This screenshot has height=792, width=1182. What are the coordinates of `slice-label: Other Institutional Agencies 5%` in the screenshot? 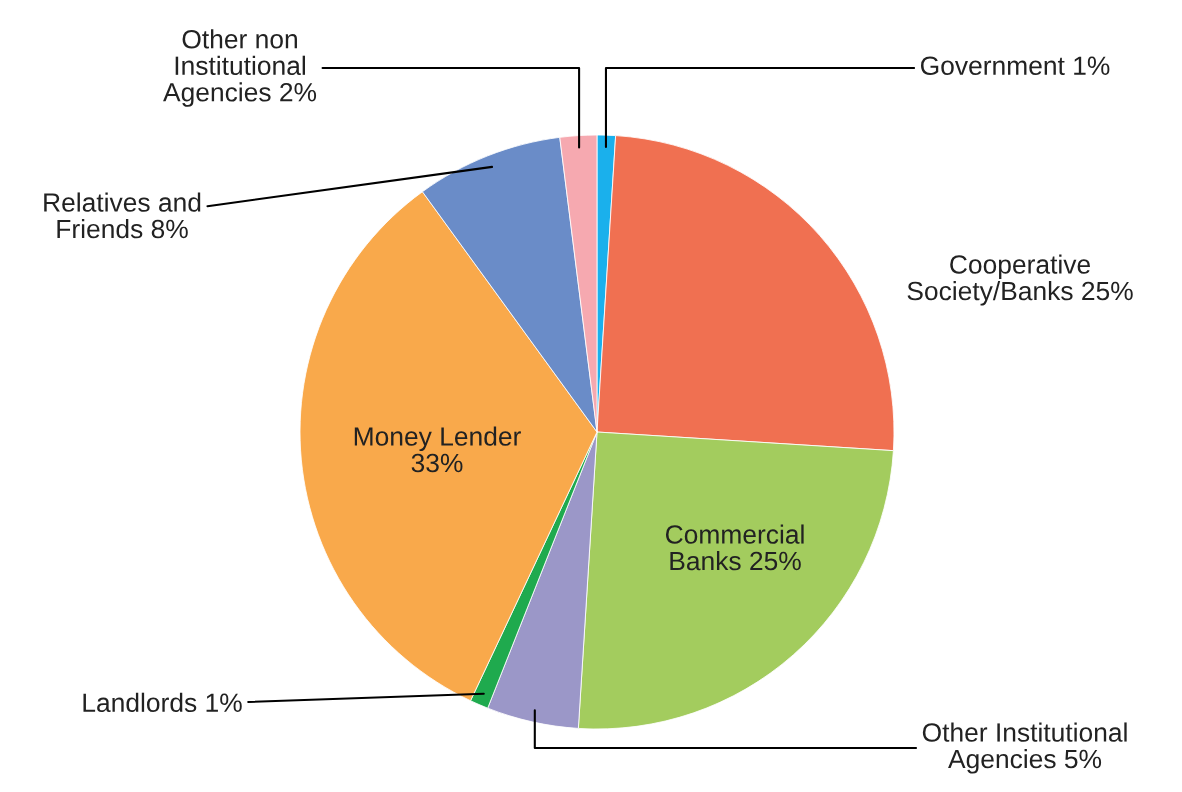 It's located at (1024, 748).